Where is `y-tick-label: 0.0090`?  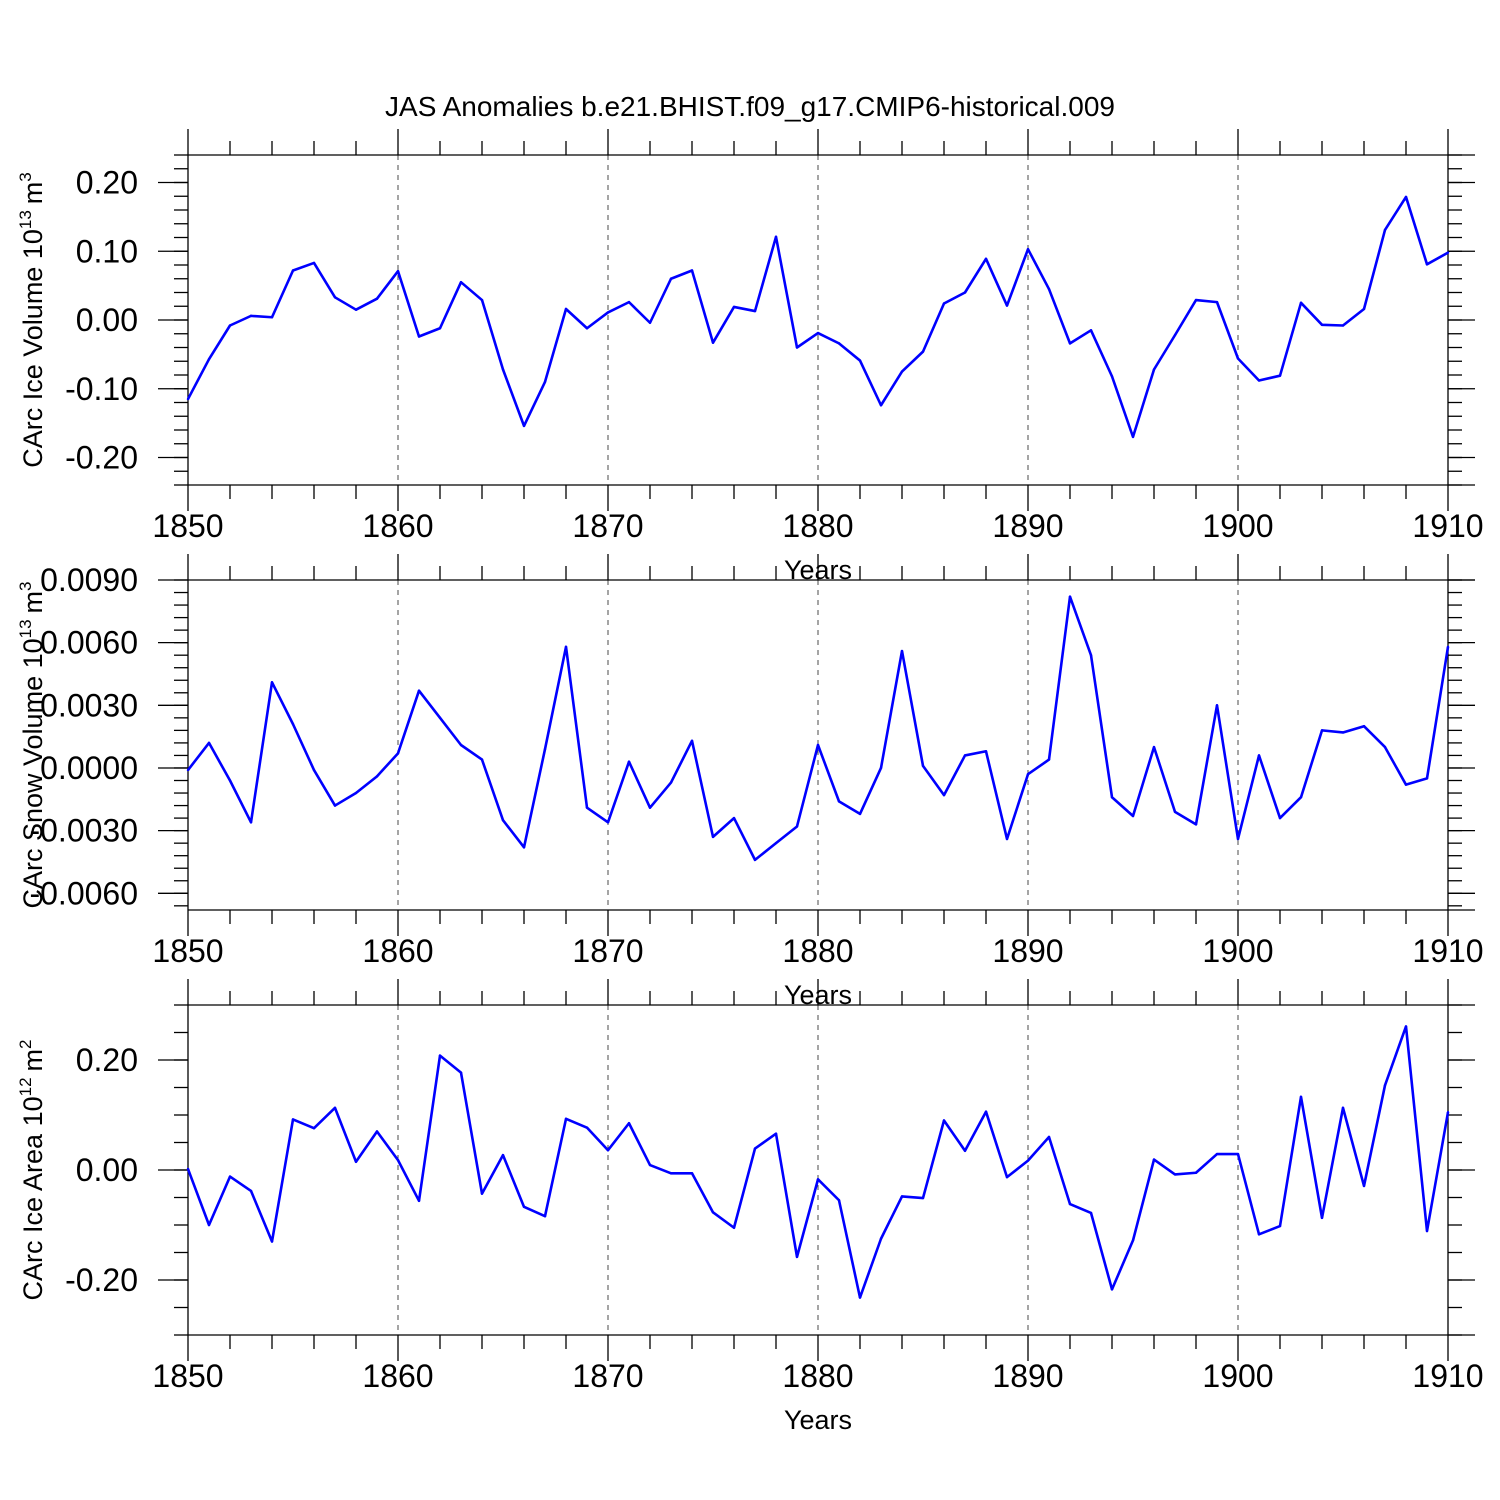 y-tick-label: 0.0090 is located at coordinates (89, 580).